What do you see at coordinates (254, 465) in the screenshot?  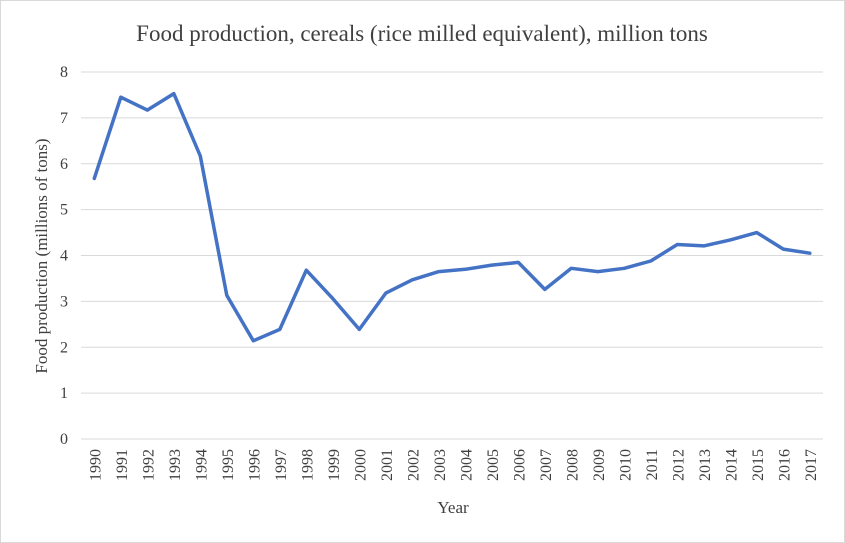 I see `x-tick-label: 1996` at bounding box center [254, 465].